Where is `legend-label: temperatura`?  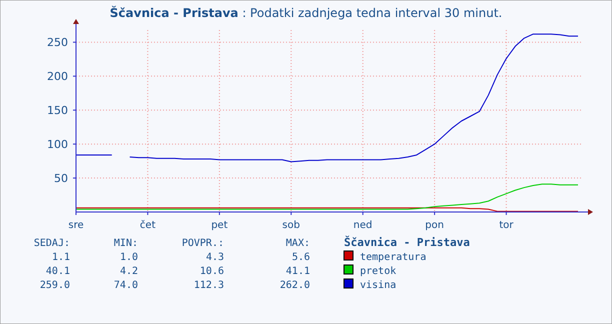
legend-label: temperatura is located at coordinates (393, 257).